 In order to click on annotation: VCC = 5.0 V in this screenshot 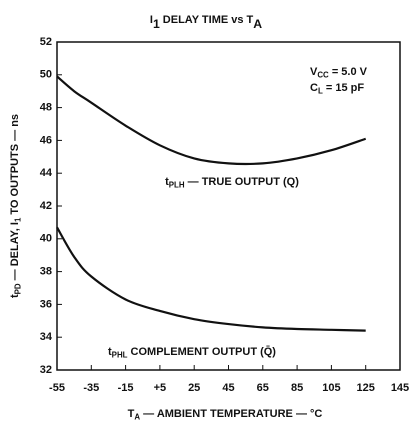, I will do `click(339, 72)`.